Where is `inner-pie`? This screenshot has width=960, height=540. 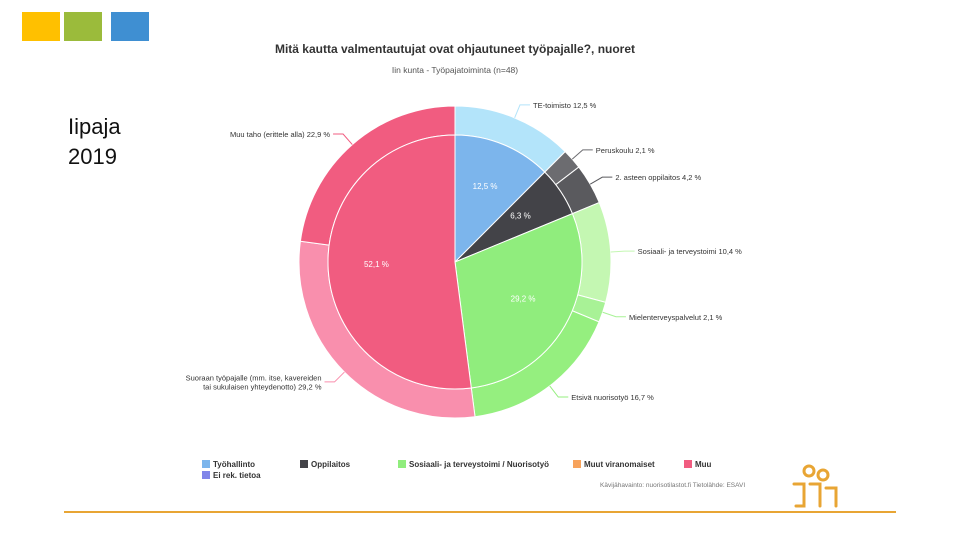 inner-pie is located at coordinates (455, 262).